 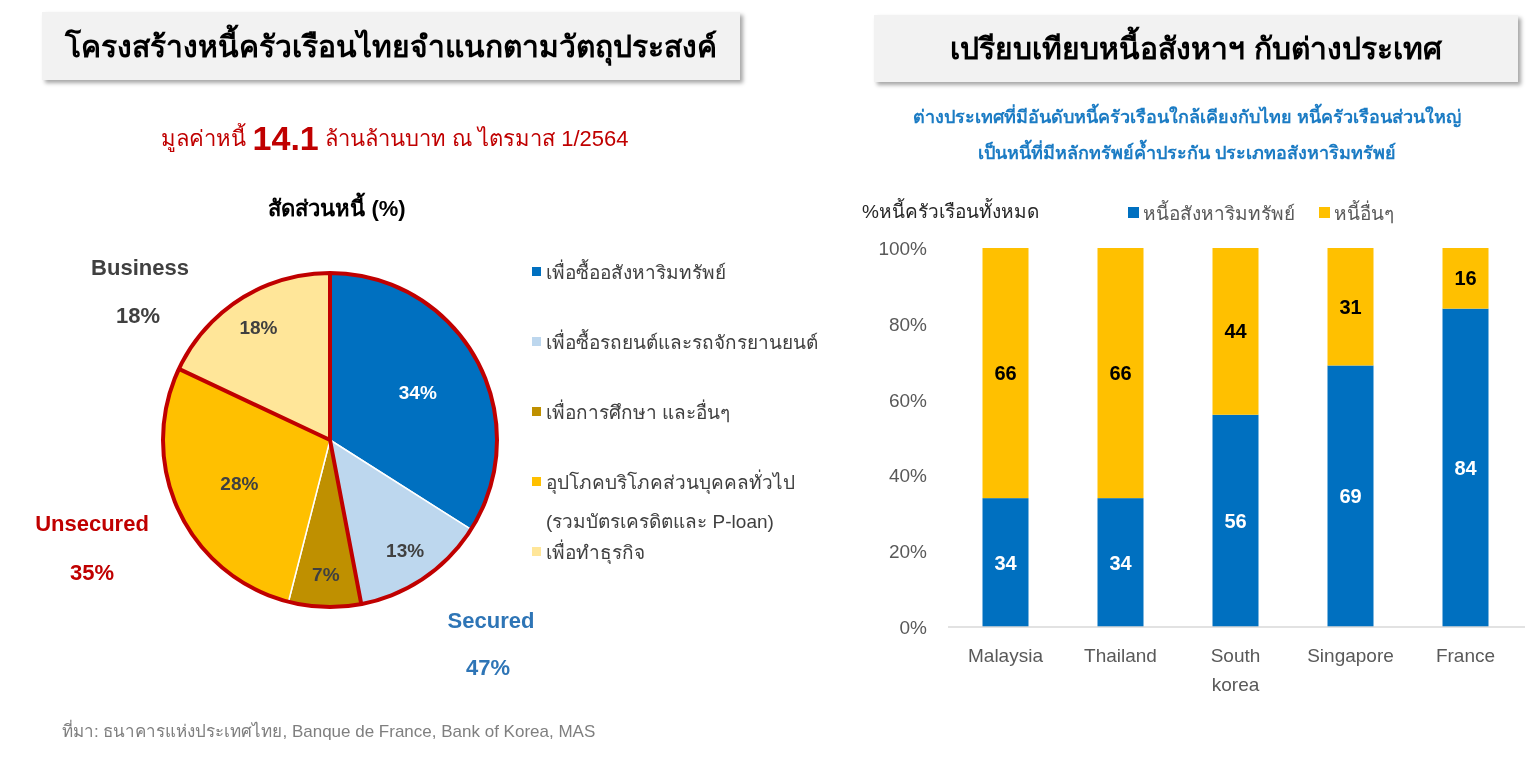 I want to click on data-label: 28%, so click(x=239, y=483).